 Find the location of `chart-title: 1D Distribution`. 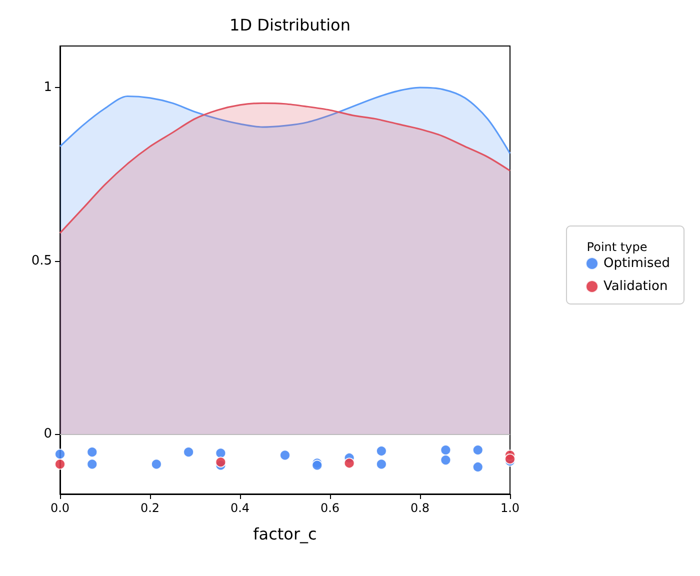

chart-title: 1D Distribution is located at coordinates (290, 25).